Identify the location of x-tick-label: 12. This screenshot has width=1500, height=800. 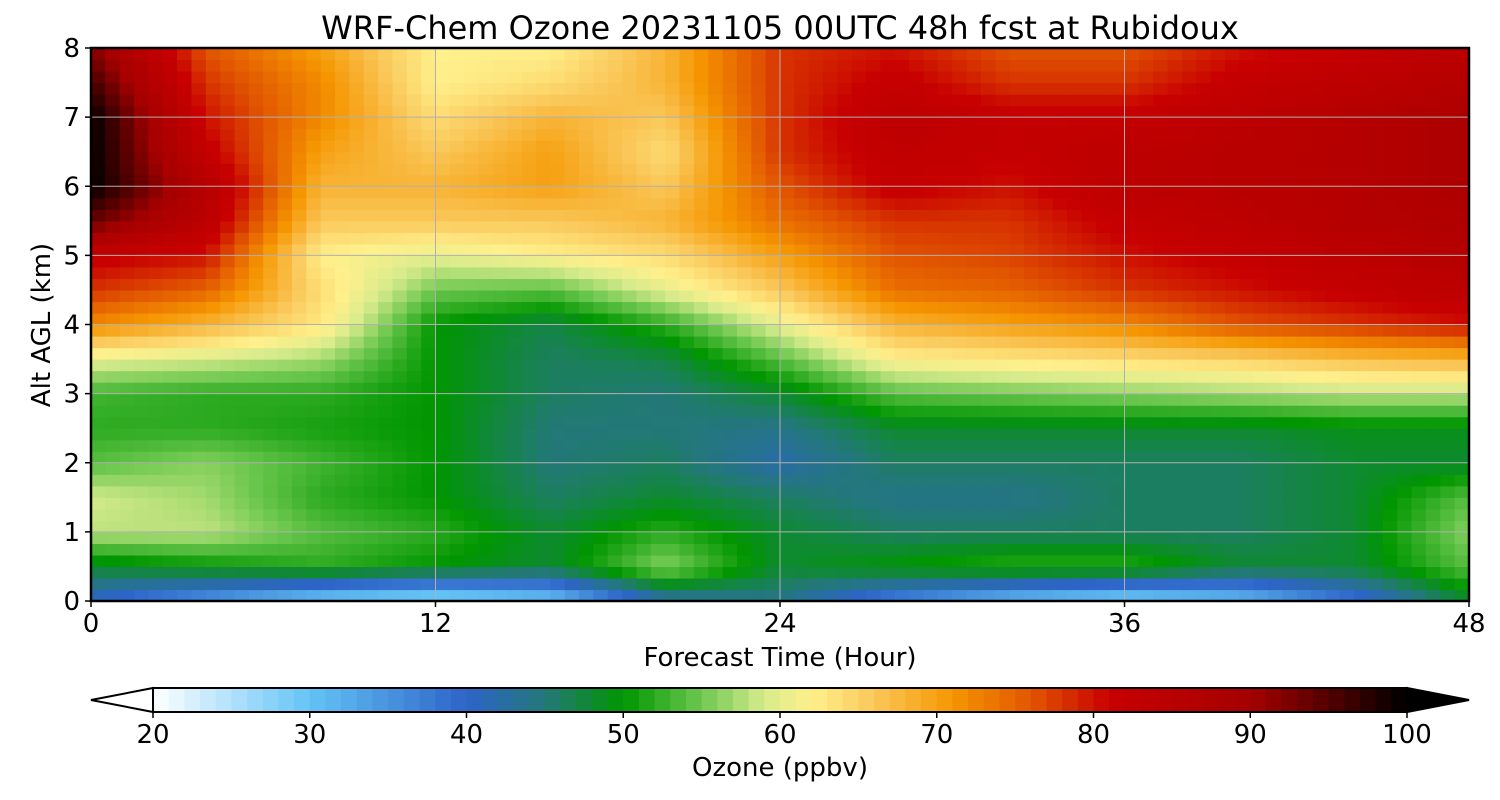
(435, 624).